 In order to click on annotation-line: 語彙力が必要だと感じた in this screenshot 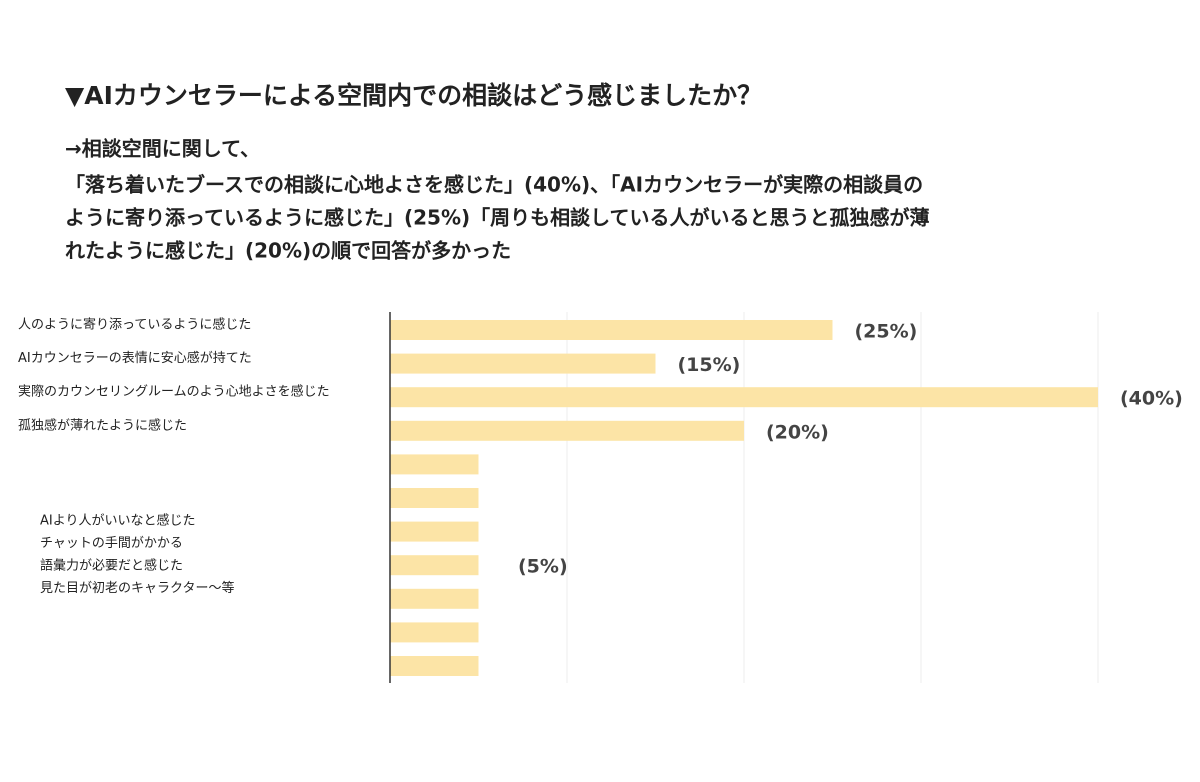, I will do `click(111, 566)`.